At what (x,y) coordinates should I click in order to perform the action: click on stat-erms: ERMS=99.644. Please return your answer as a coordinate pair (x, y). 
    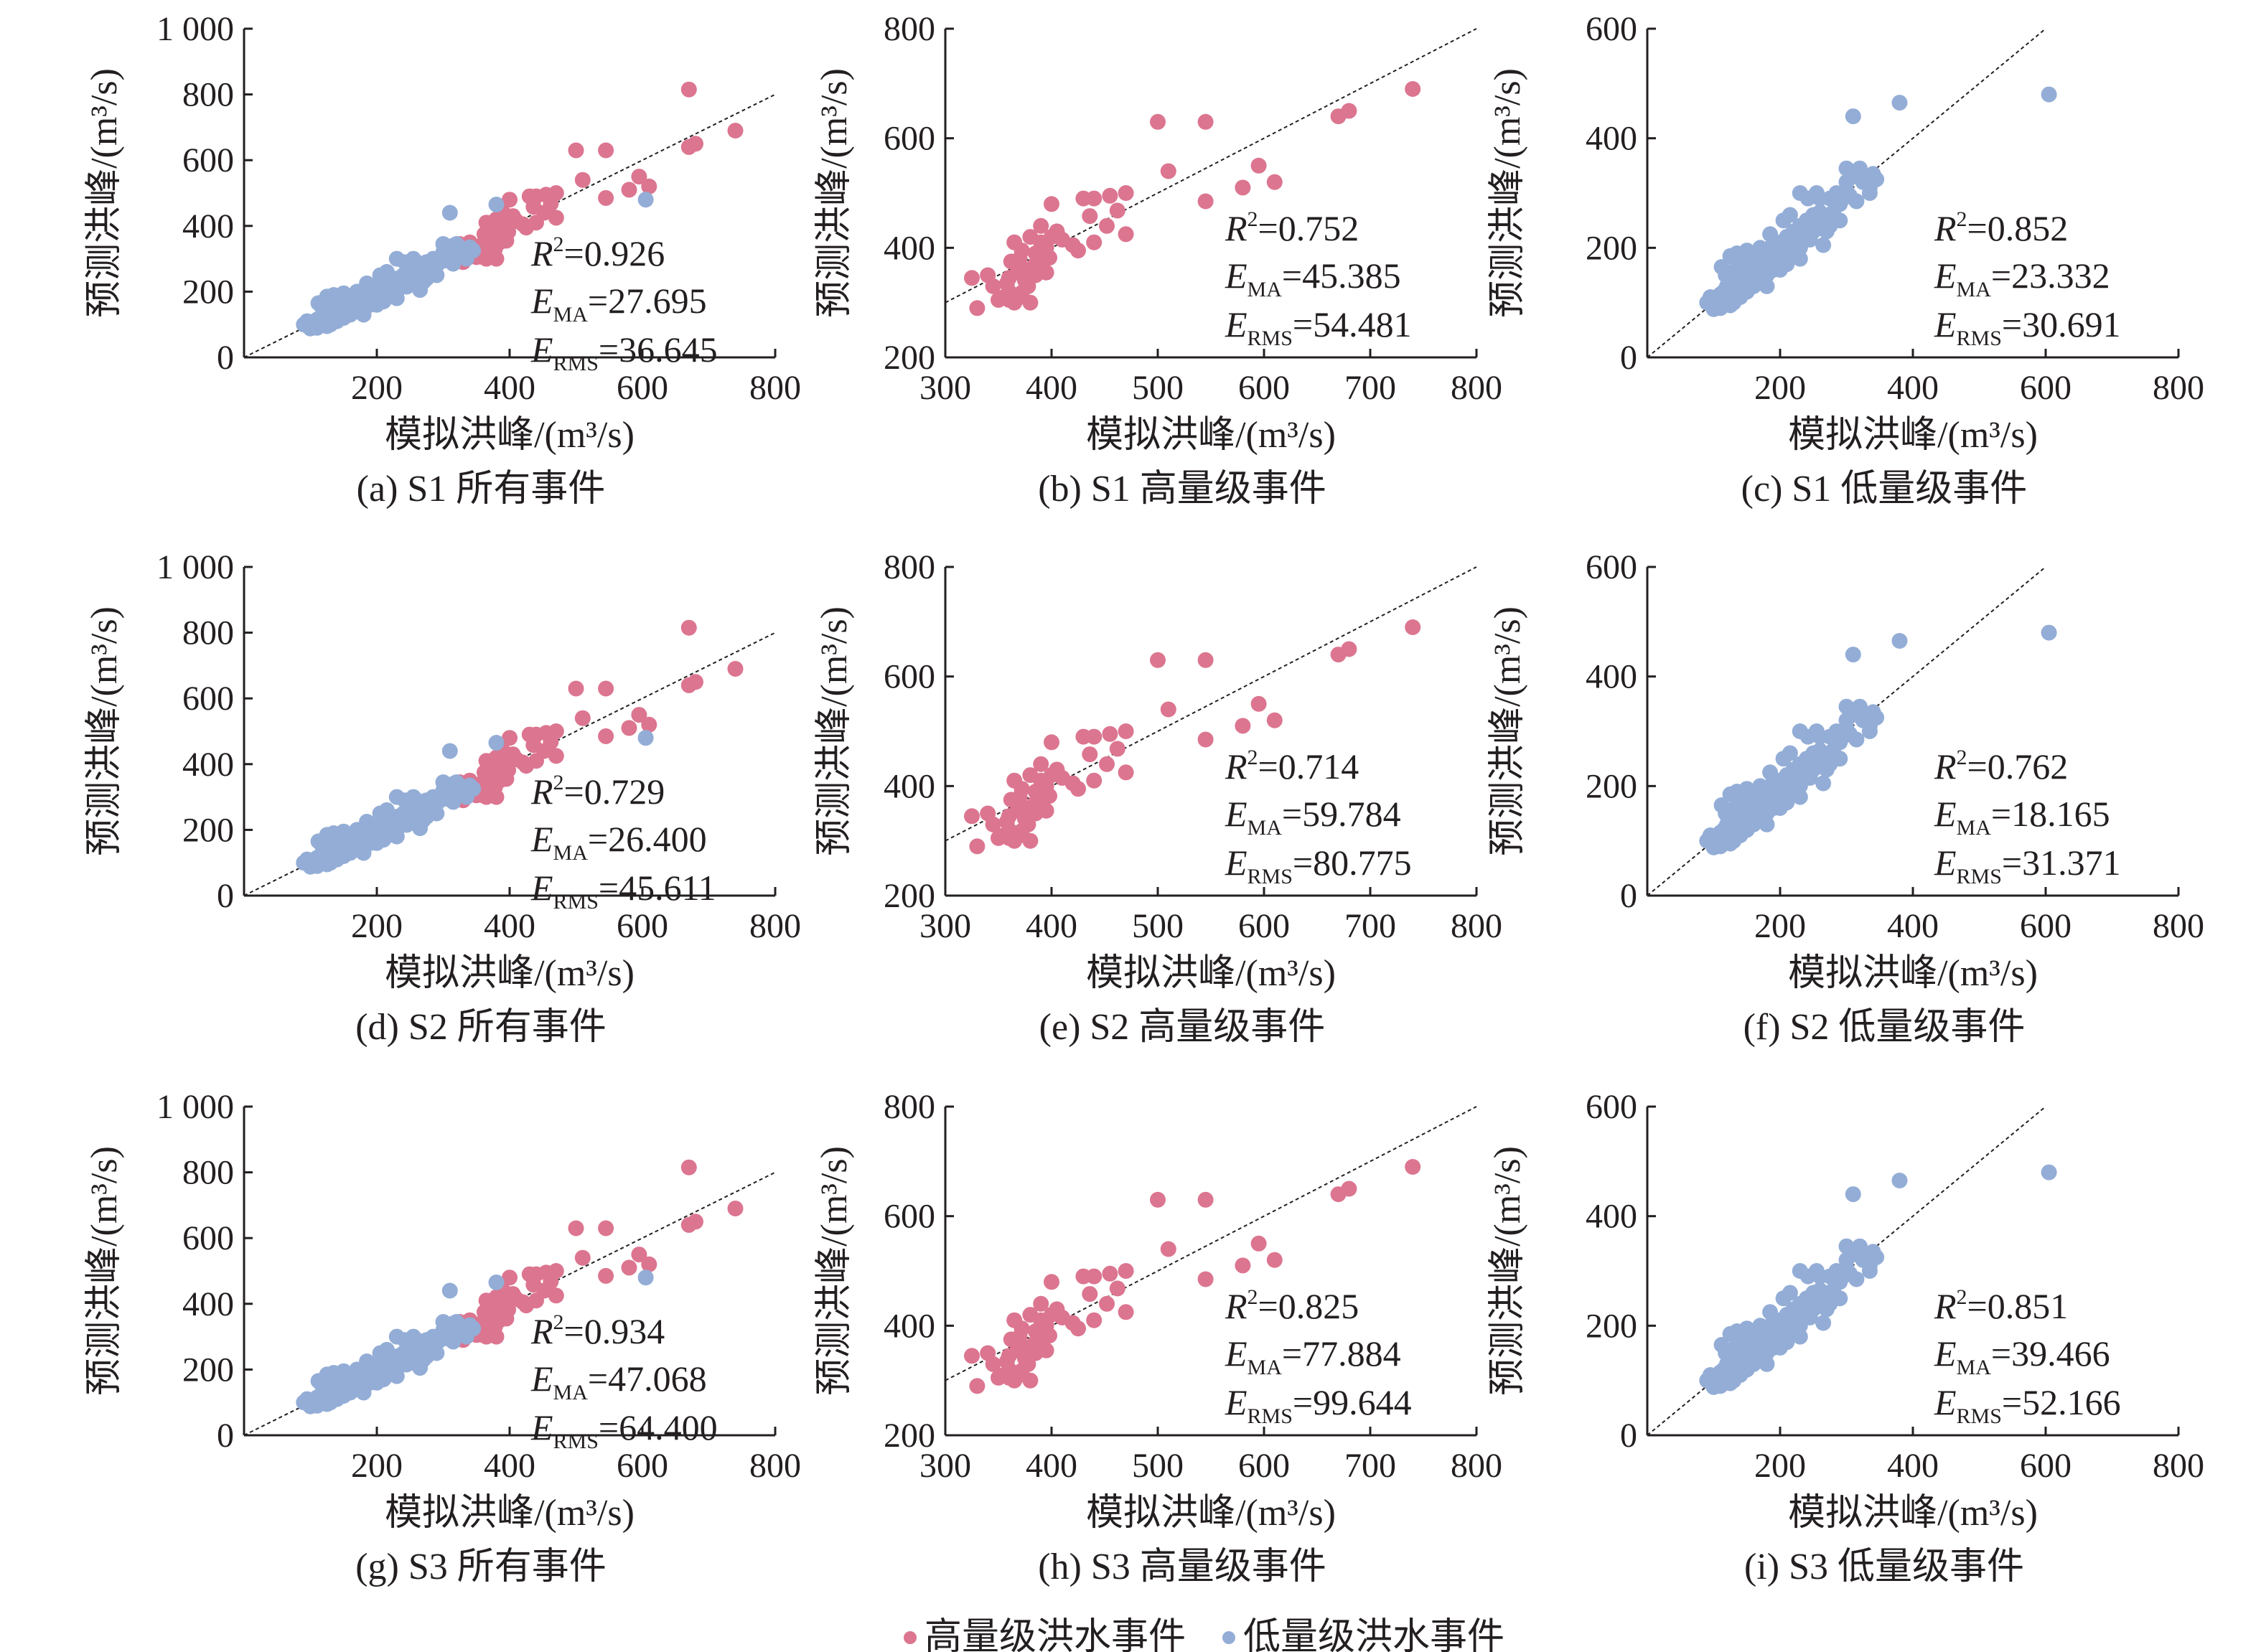
    Looking at the image, I should click on (1318, 1405).